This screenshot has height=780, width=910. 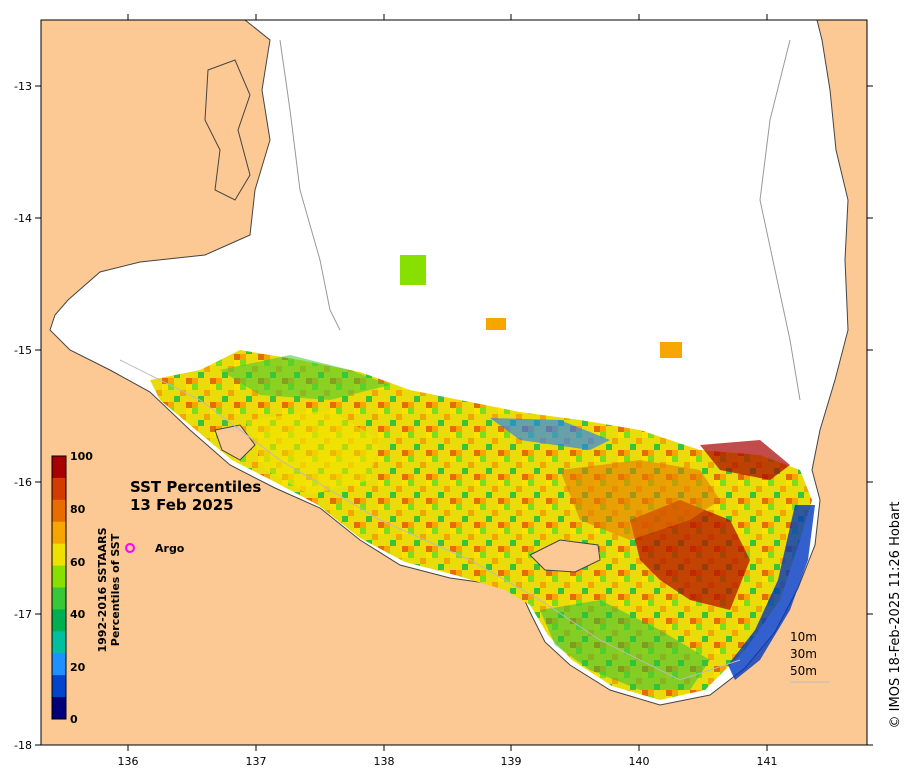 What do you see at coordinates (511, 761) in the screenshot?
I see `lon-tick-label: 139` at bounding box center [511, 761].